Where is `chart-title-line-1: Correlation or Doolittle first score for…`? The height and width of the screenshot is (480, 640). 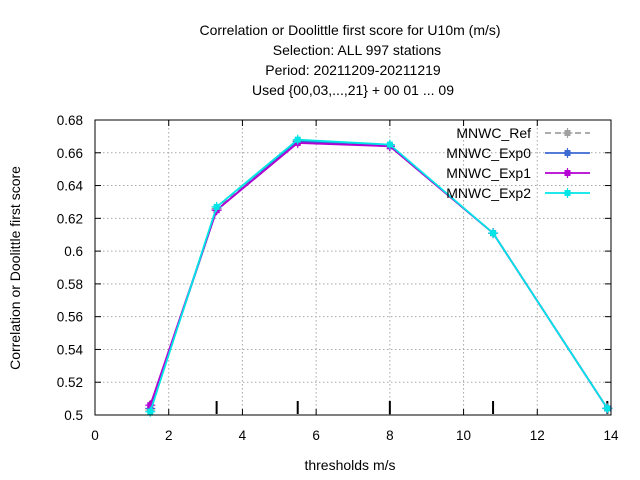 chart-title-line-1: Correlation or Doolittle first score for… is located at coordinates (349, 30).